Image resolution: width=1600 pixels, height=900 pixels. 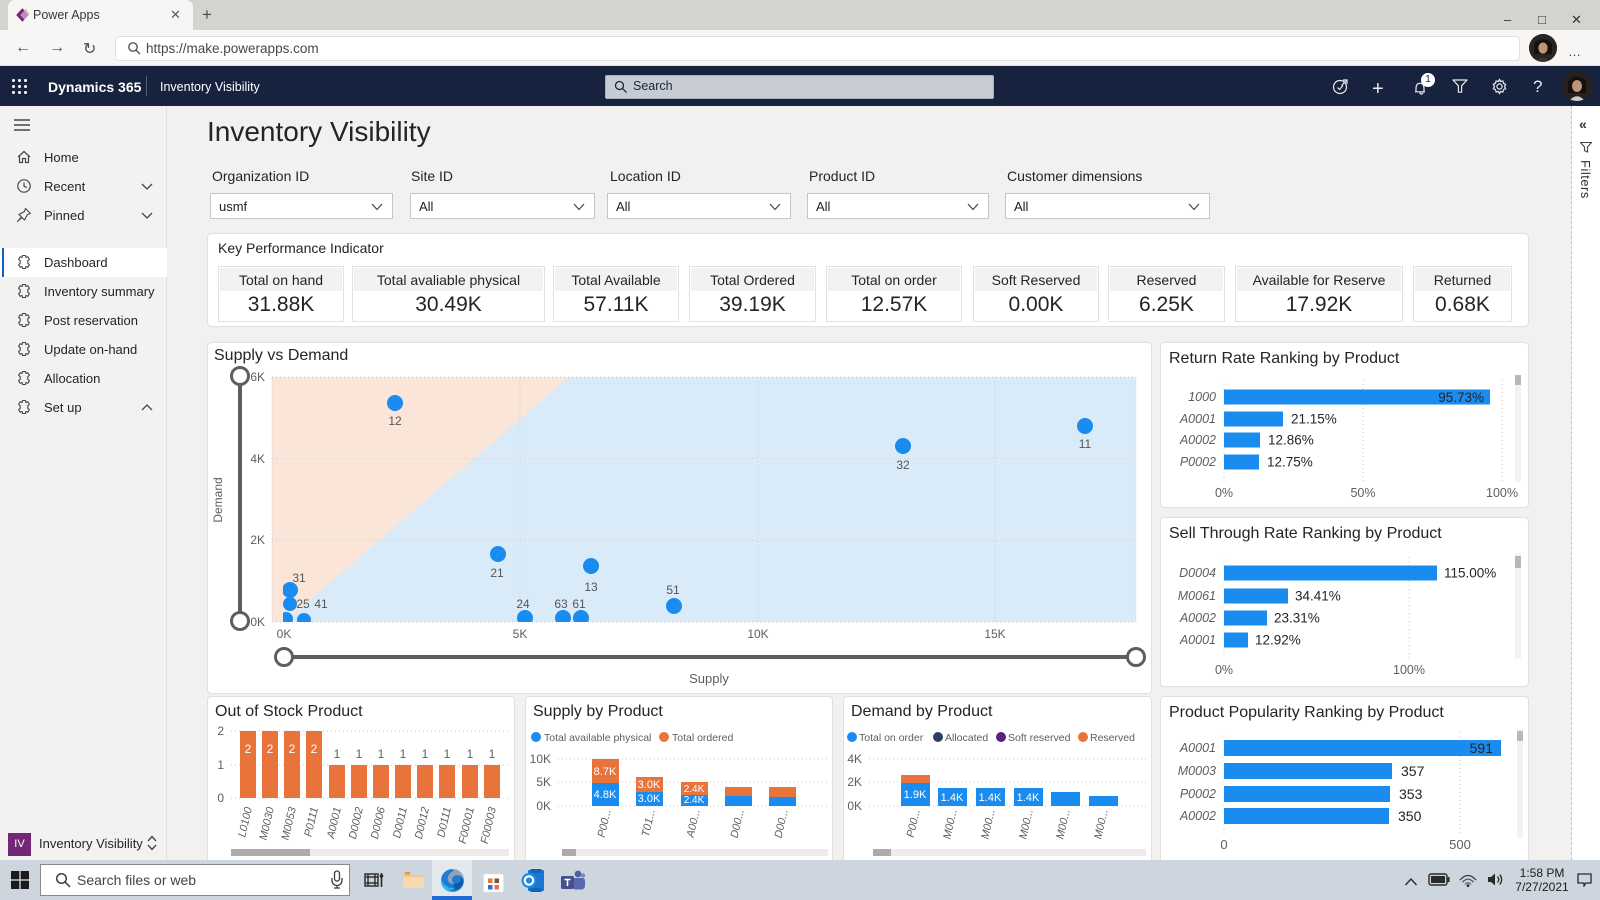 What do you see at coordinates (1314, 419) in the screenshot?
I see `svg-text: 21.15%` at bounding box center [1314, 419].